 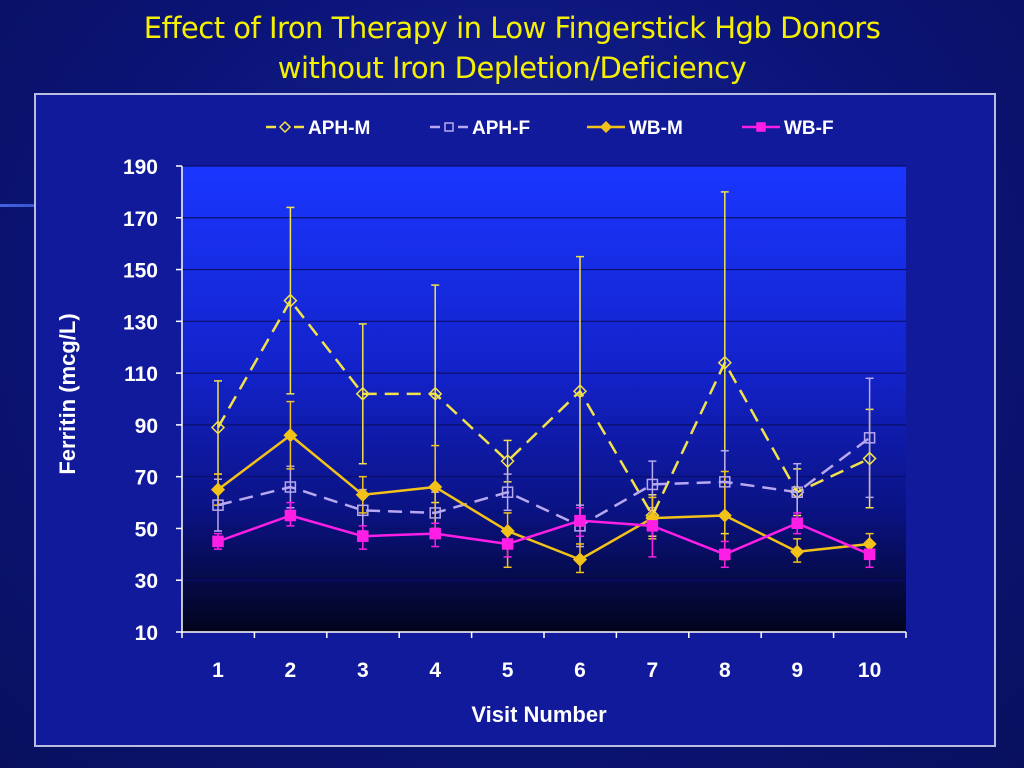 I want to click on y-tick-label: 10, so click(x=146, y=633).